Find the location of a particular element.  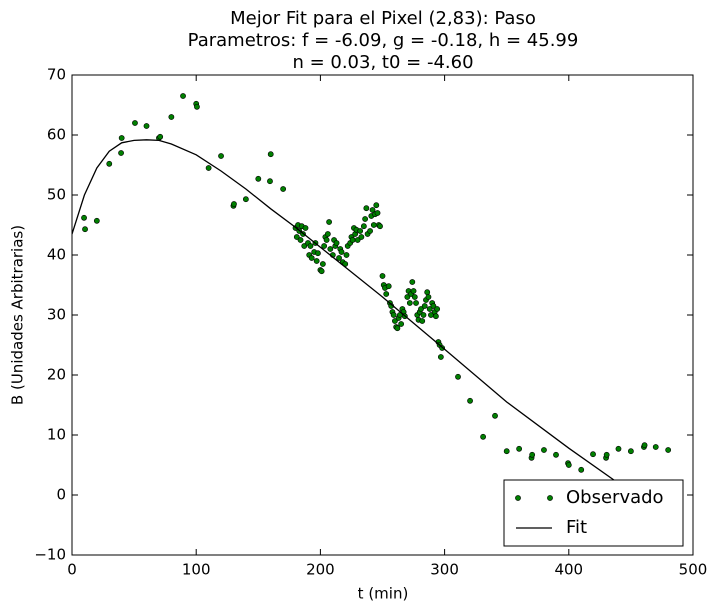

legend-marker is located at coordinates (518, 498).